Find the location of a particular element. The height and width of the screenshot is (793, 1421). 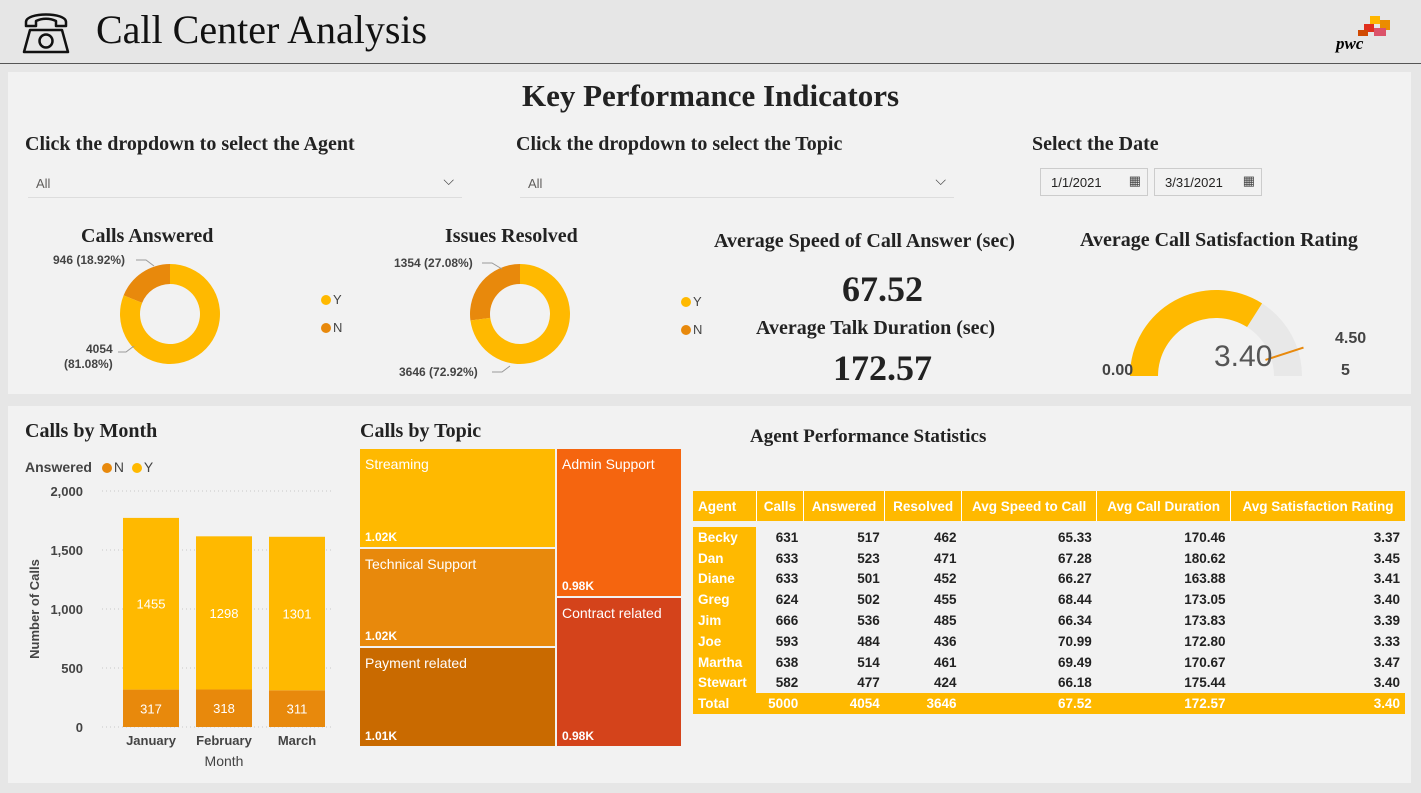

bar-n-data-label: 318 is located at coordinates (224, 708).